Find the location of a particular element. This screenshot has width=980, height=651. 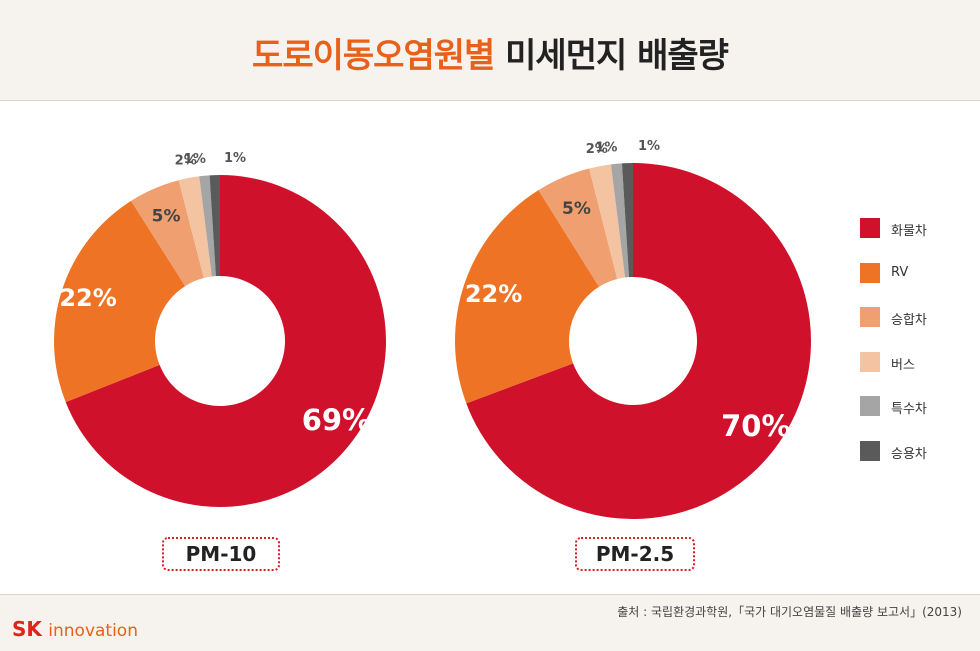

slice-label-0-2: 5% is located at coordinates (166, 216).